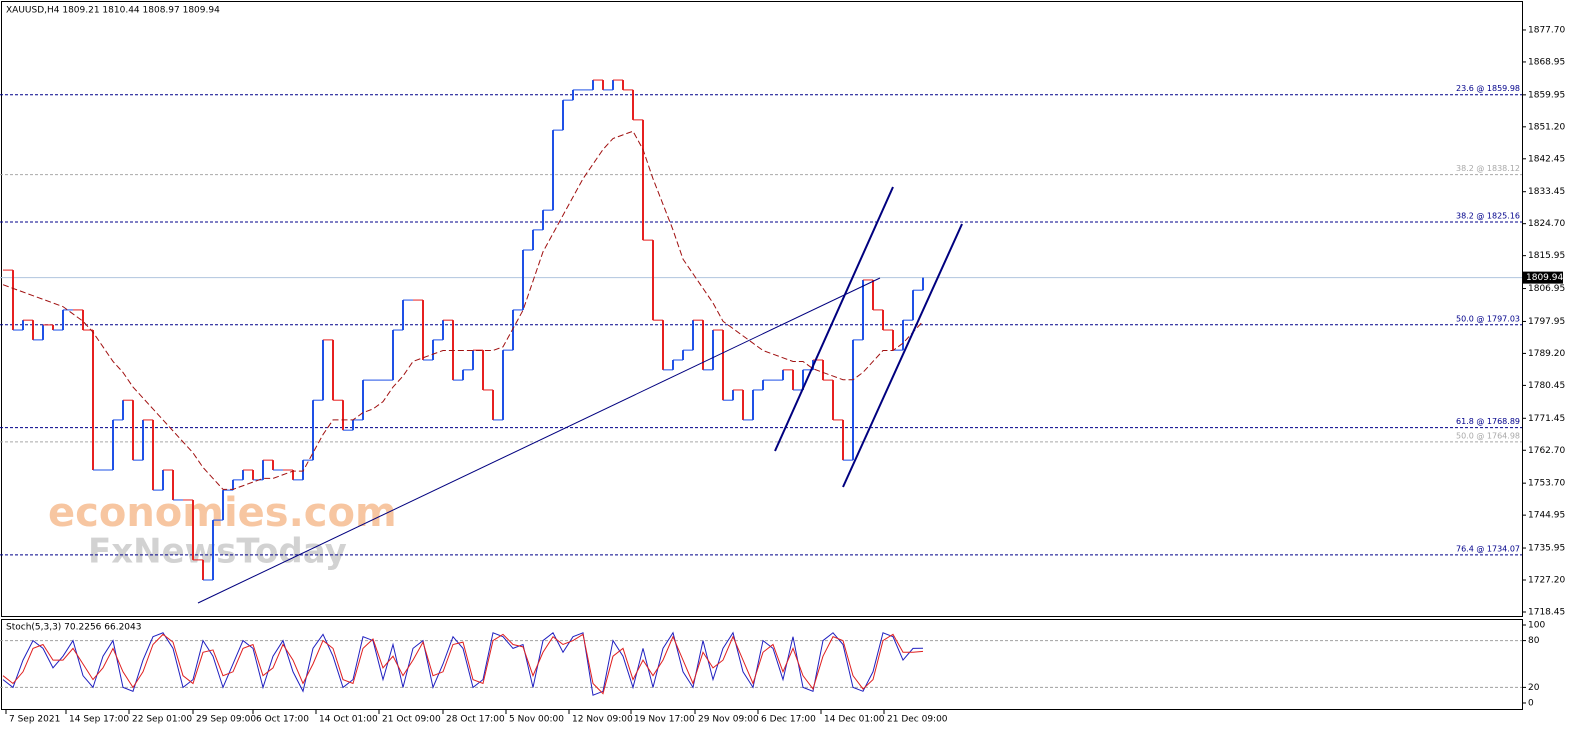 The height and width of the screenshot is (743, 1596). I want to click on x-tick-label: 12 Nov 09:00, so click(602, 720).